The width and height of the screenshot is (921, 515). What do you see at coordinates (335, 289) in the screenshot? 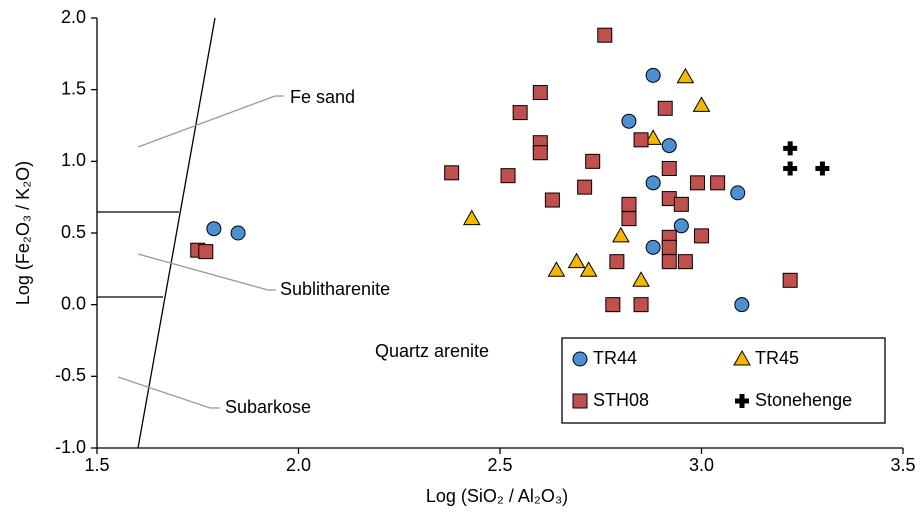
I see `annotation: Sublitharenite` at bounding box center [335, 289].